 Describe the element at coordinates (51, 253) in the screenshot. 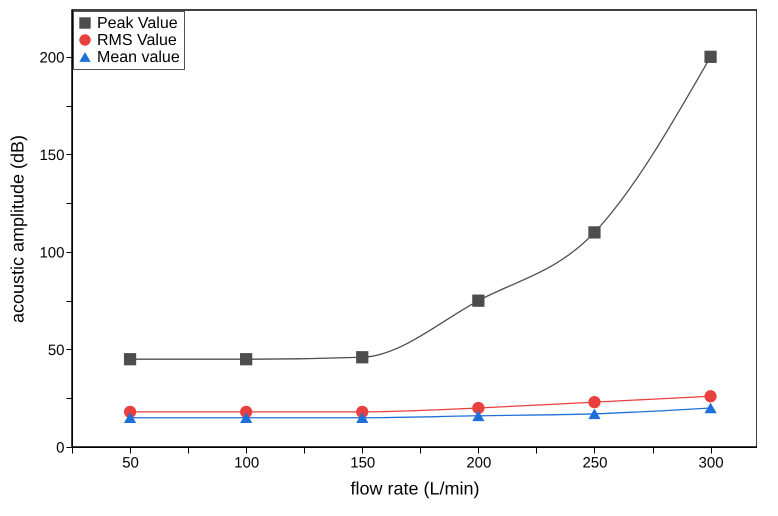

I see `y-tick-label: 100` at that location.